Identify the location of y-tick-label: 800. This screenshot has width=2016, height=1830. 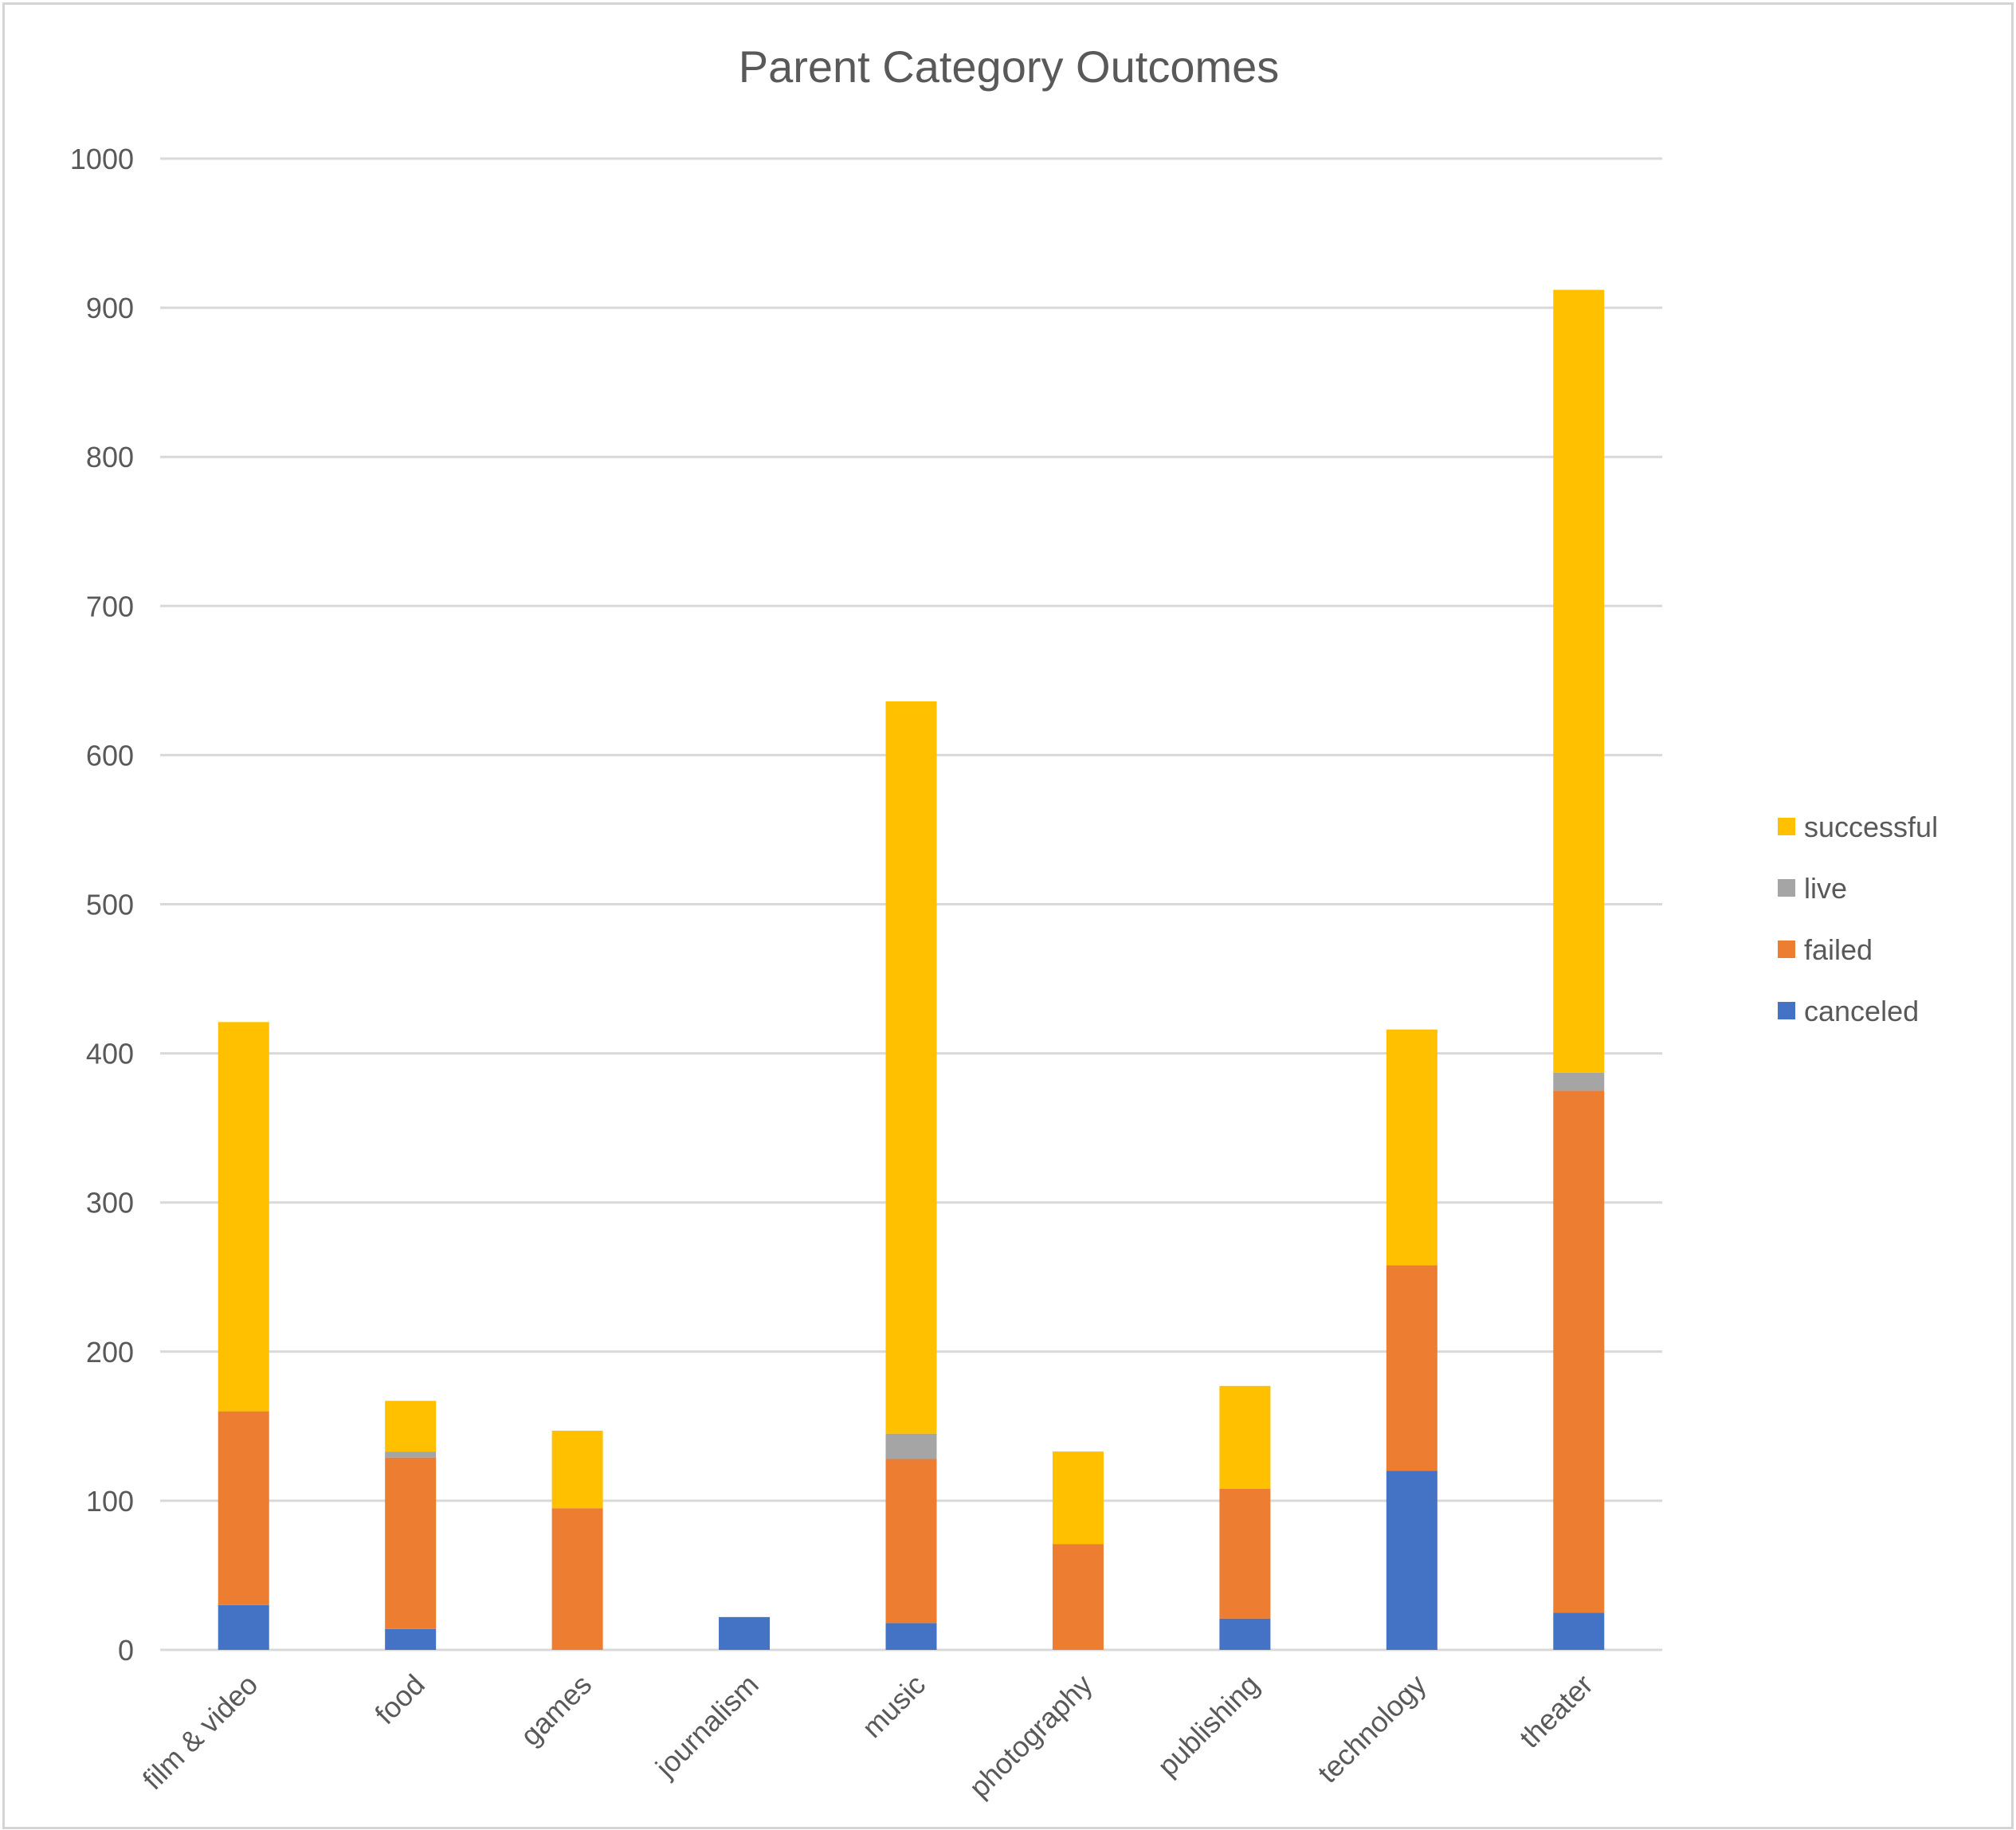
(110, 457).